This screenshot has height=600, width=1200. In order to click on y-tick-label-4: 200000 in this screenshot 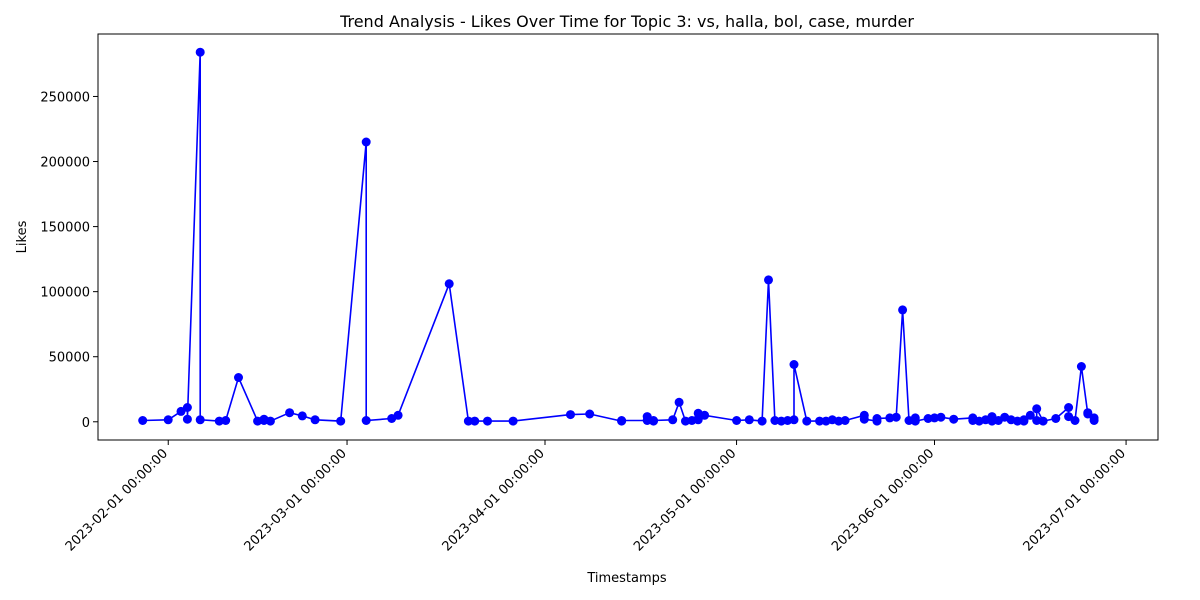, I will do `click(65, 163)`.